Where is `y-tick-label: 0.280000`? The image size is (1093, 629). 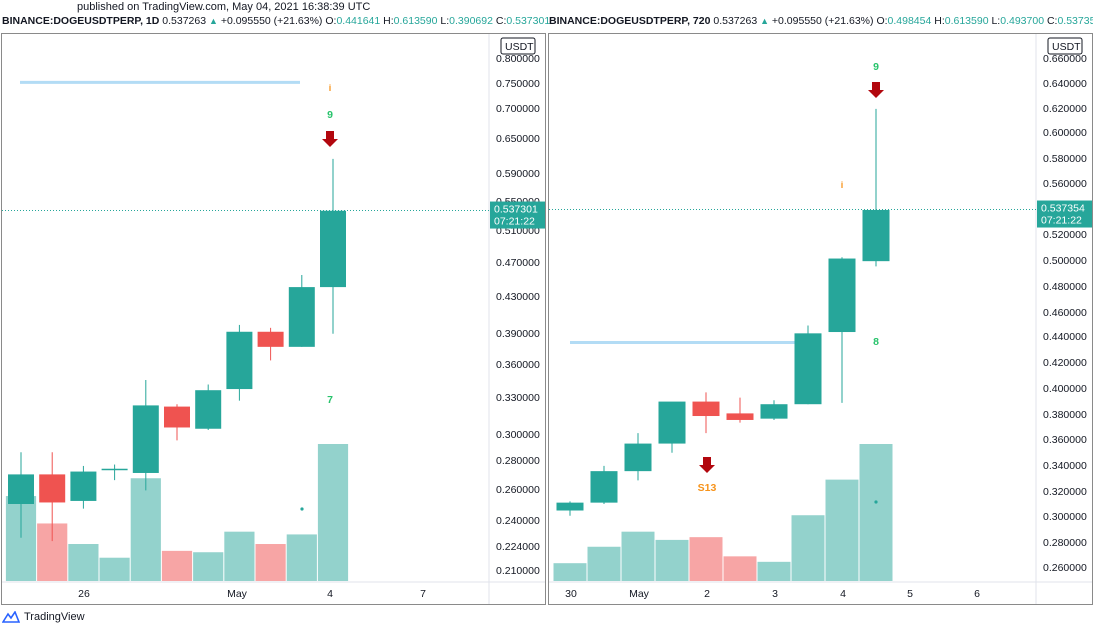 y-tick-label: 0.280000 is located at coordinates (1065, 543).